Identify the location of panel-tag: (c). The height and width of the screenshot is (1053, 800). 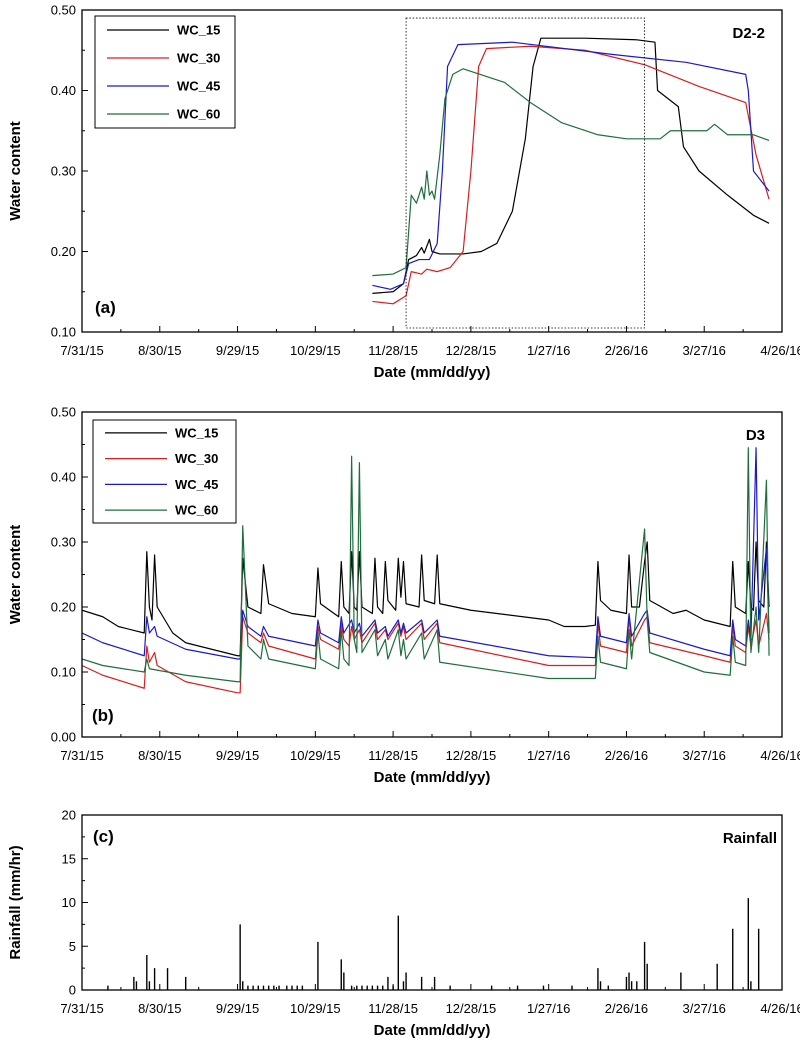
(103, 836).